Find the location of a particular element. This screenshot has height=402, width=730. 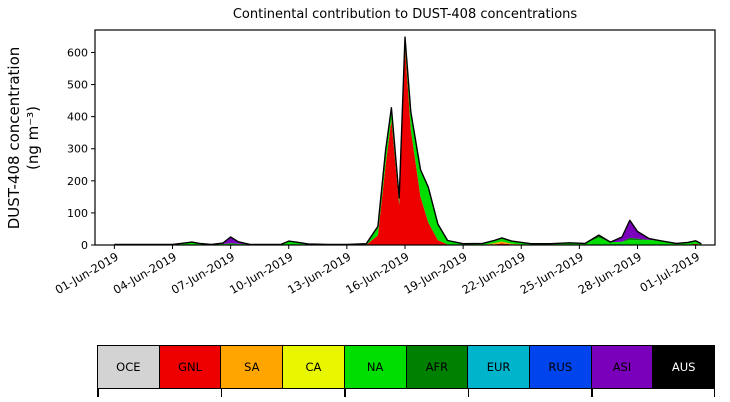

y-tick-label: 400 is located at coordinates (77, 117).